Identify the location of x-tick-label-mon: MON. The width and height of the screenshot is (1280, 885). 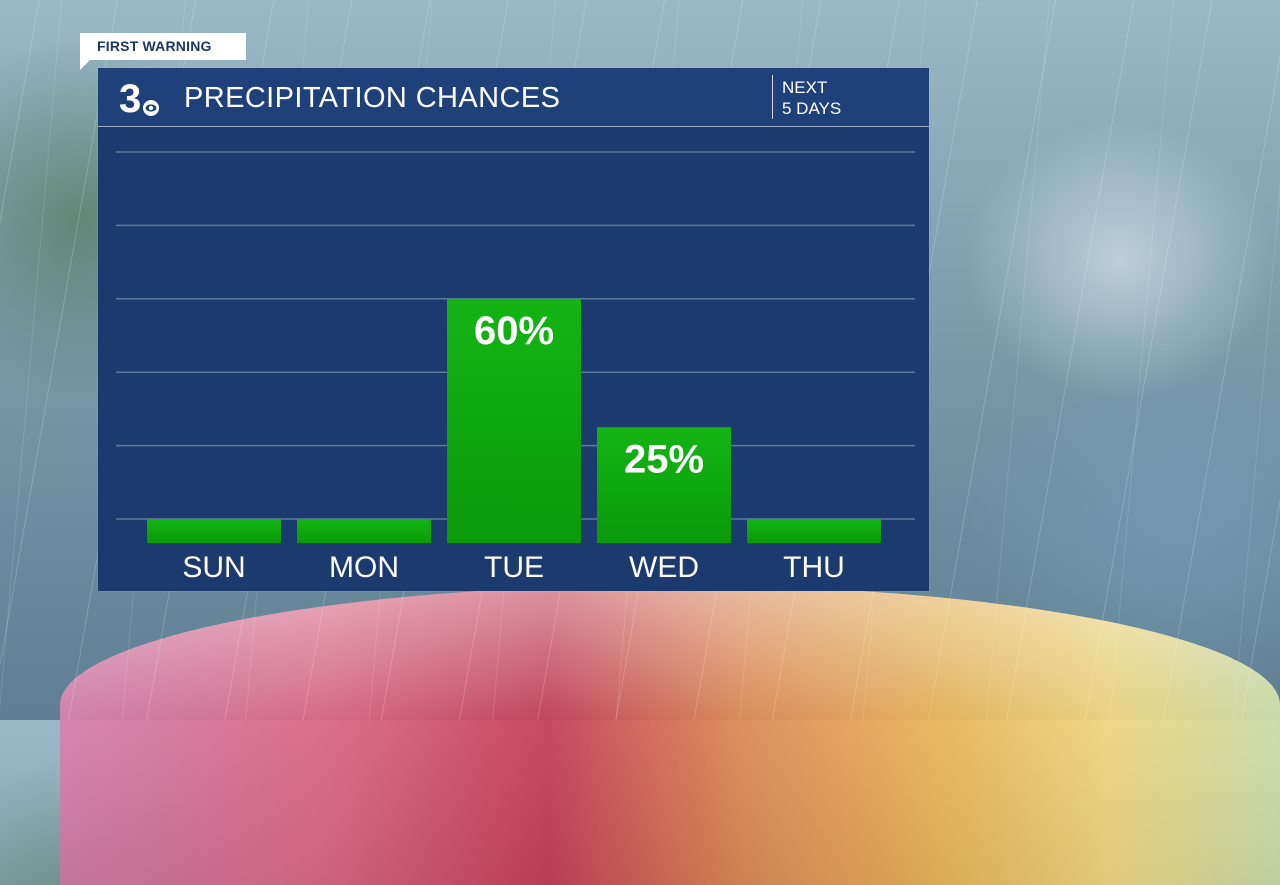
(364, 567).